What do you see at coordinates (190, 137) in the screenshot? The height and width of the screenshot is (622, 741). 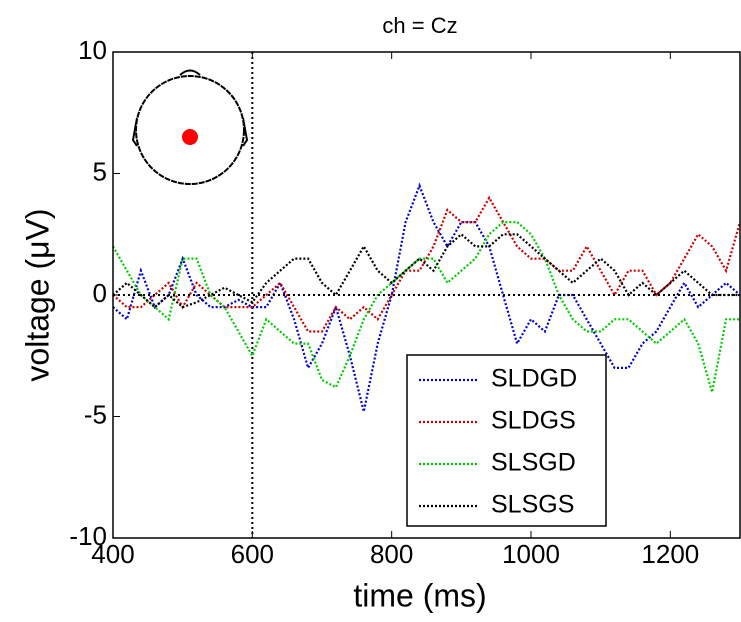 I see `electrode` at bounding box center [190, 137].